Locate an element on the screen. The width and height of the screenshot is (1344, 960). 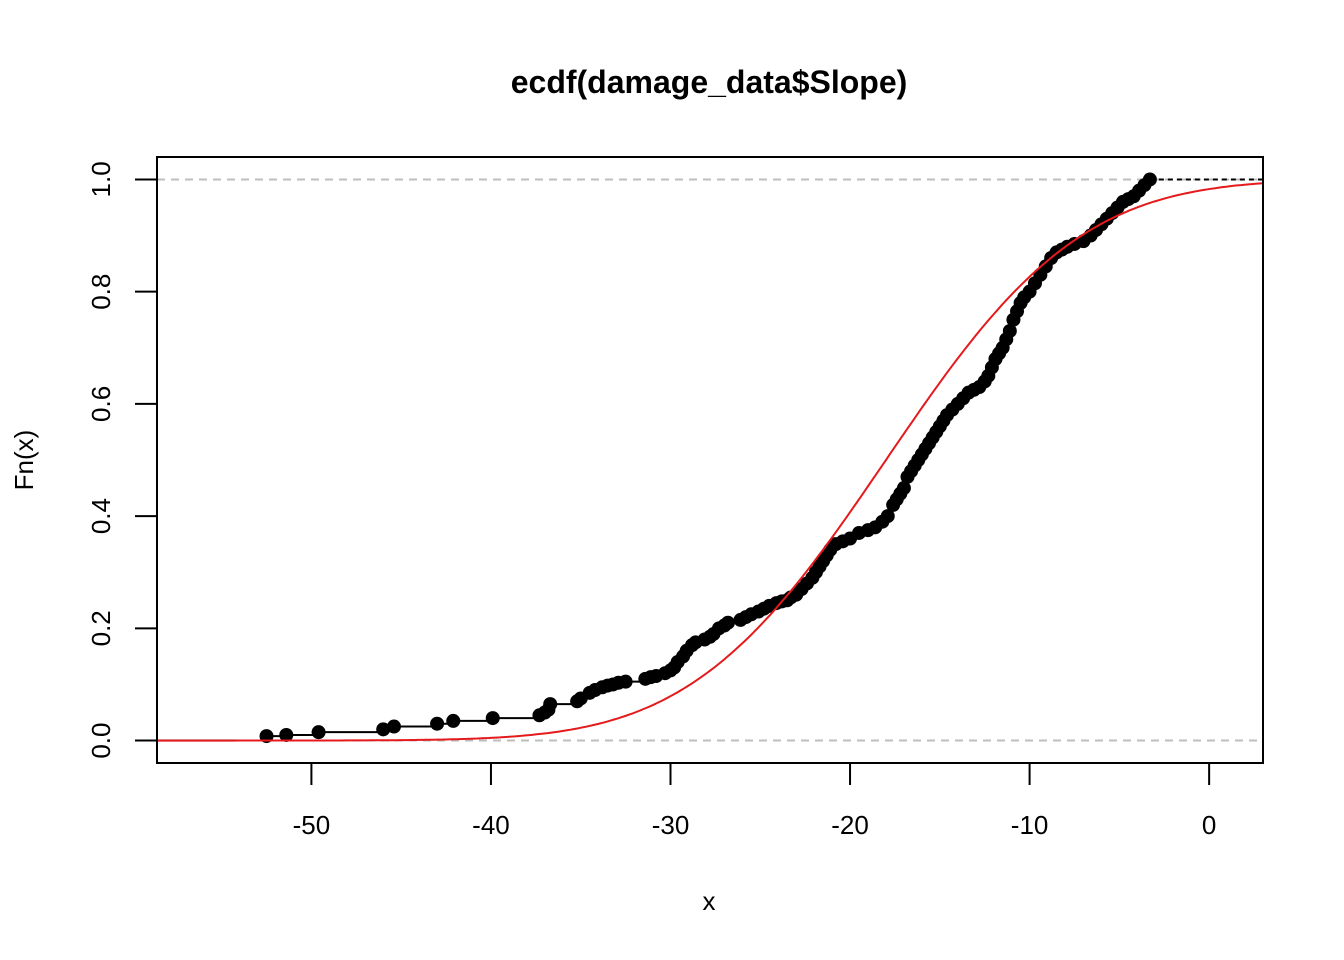
x-tick-label: 0 is located at coordinates (1209, 825).